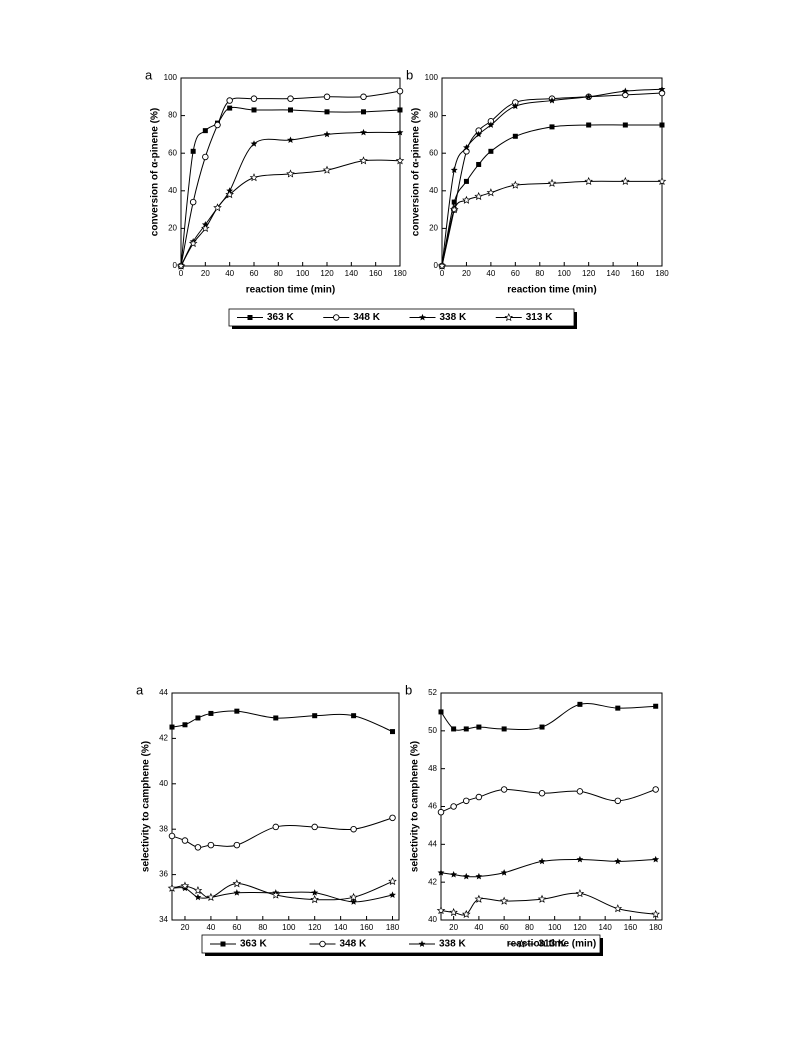  Describe the element at coordinates (589, 273) in the screenshot. I see `x-tick-label: 120` at that location.